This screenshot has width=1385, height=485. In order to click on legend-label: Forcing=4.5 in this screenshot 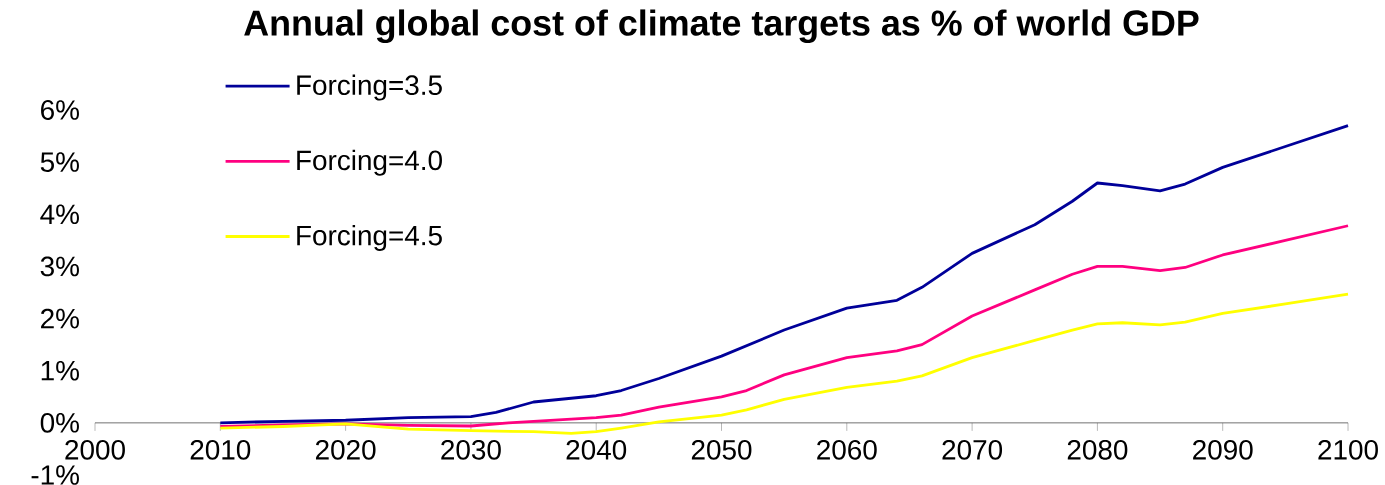, I will do `click(369, 237)`.